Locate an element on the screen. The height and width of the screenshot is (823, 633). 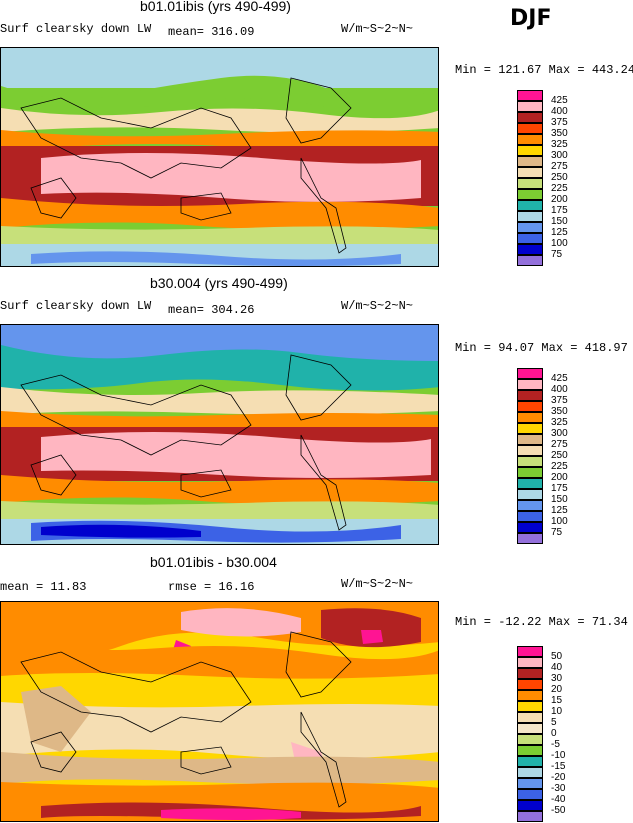
legend-label: 75 is located at coordinates (557, 254).